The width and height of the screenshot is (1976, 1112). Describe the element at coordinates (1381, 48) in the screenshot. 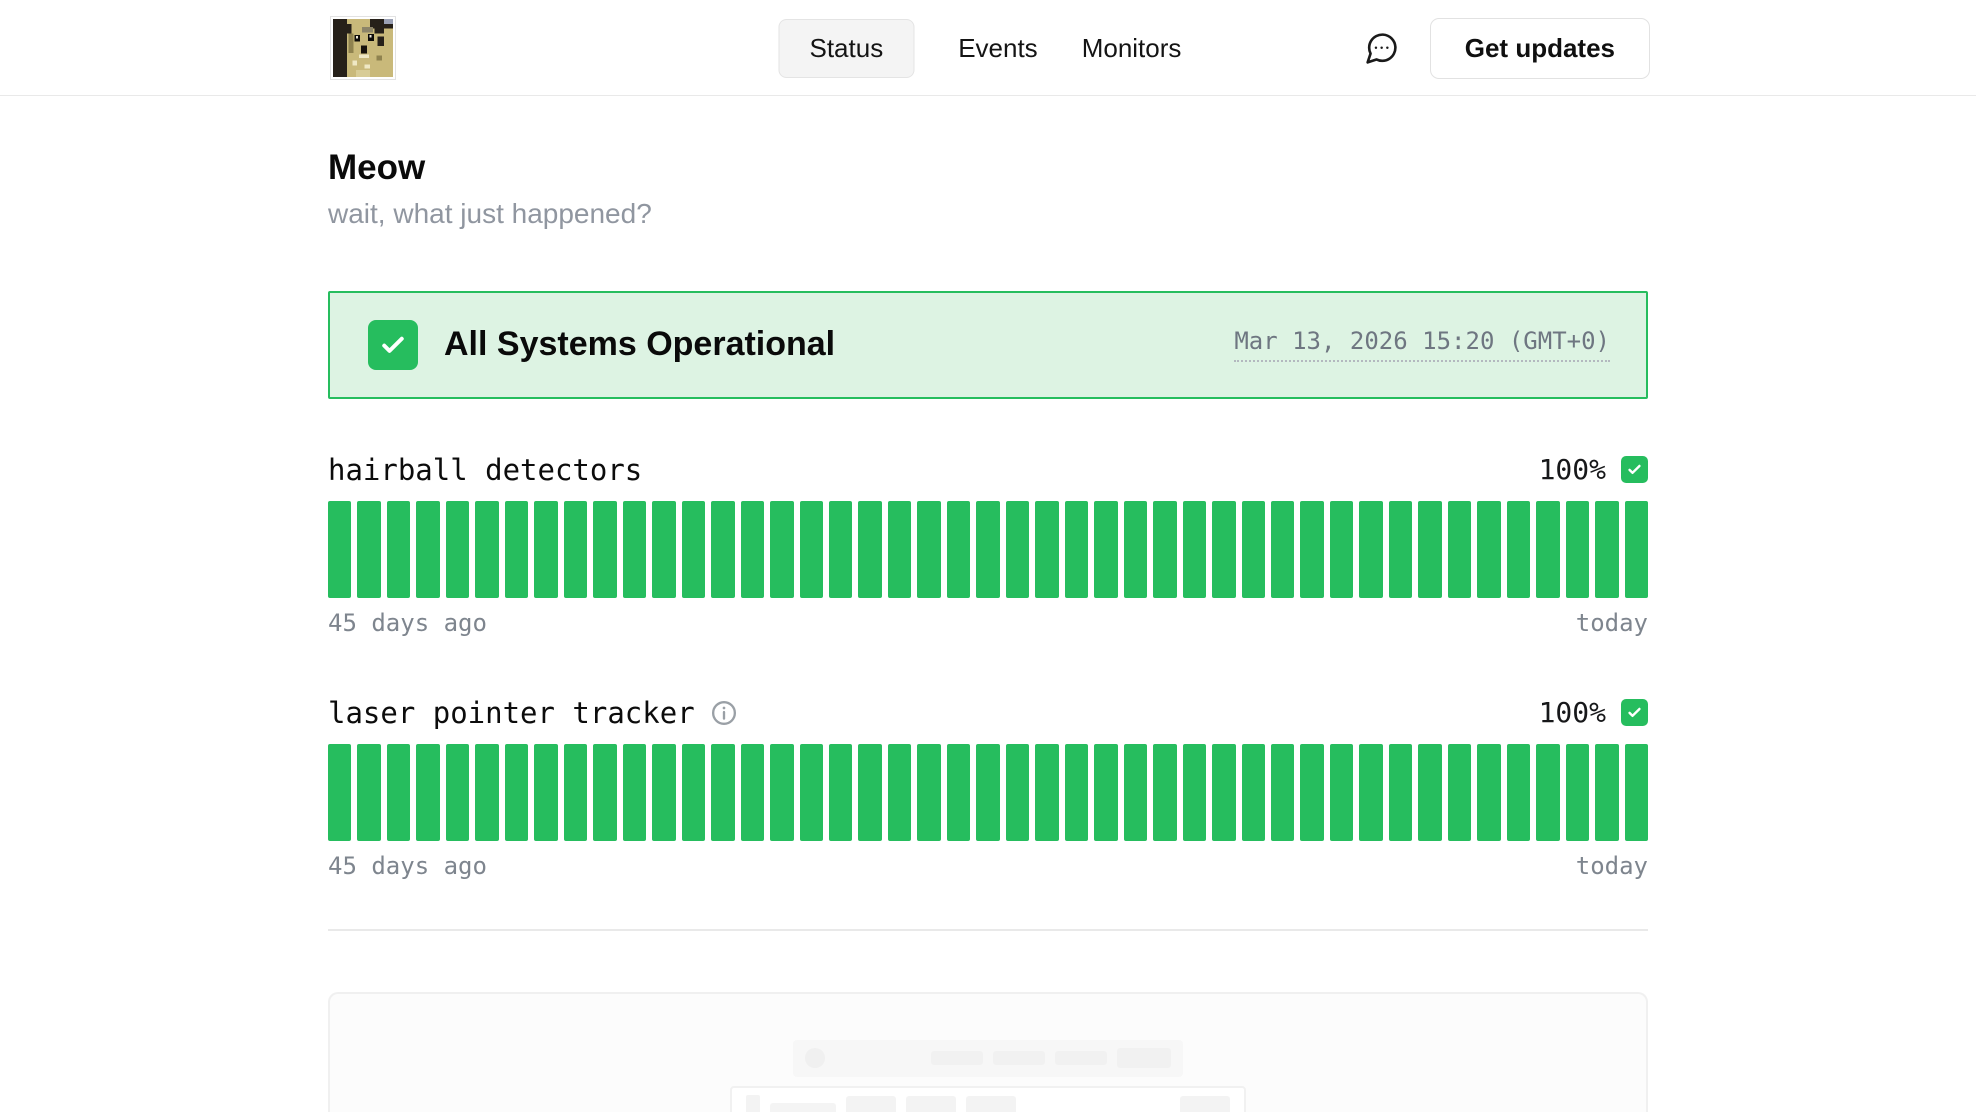

I see `feedback-chat-button` at that location.